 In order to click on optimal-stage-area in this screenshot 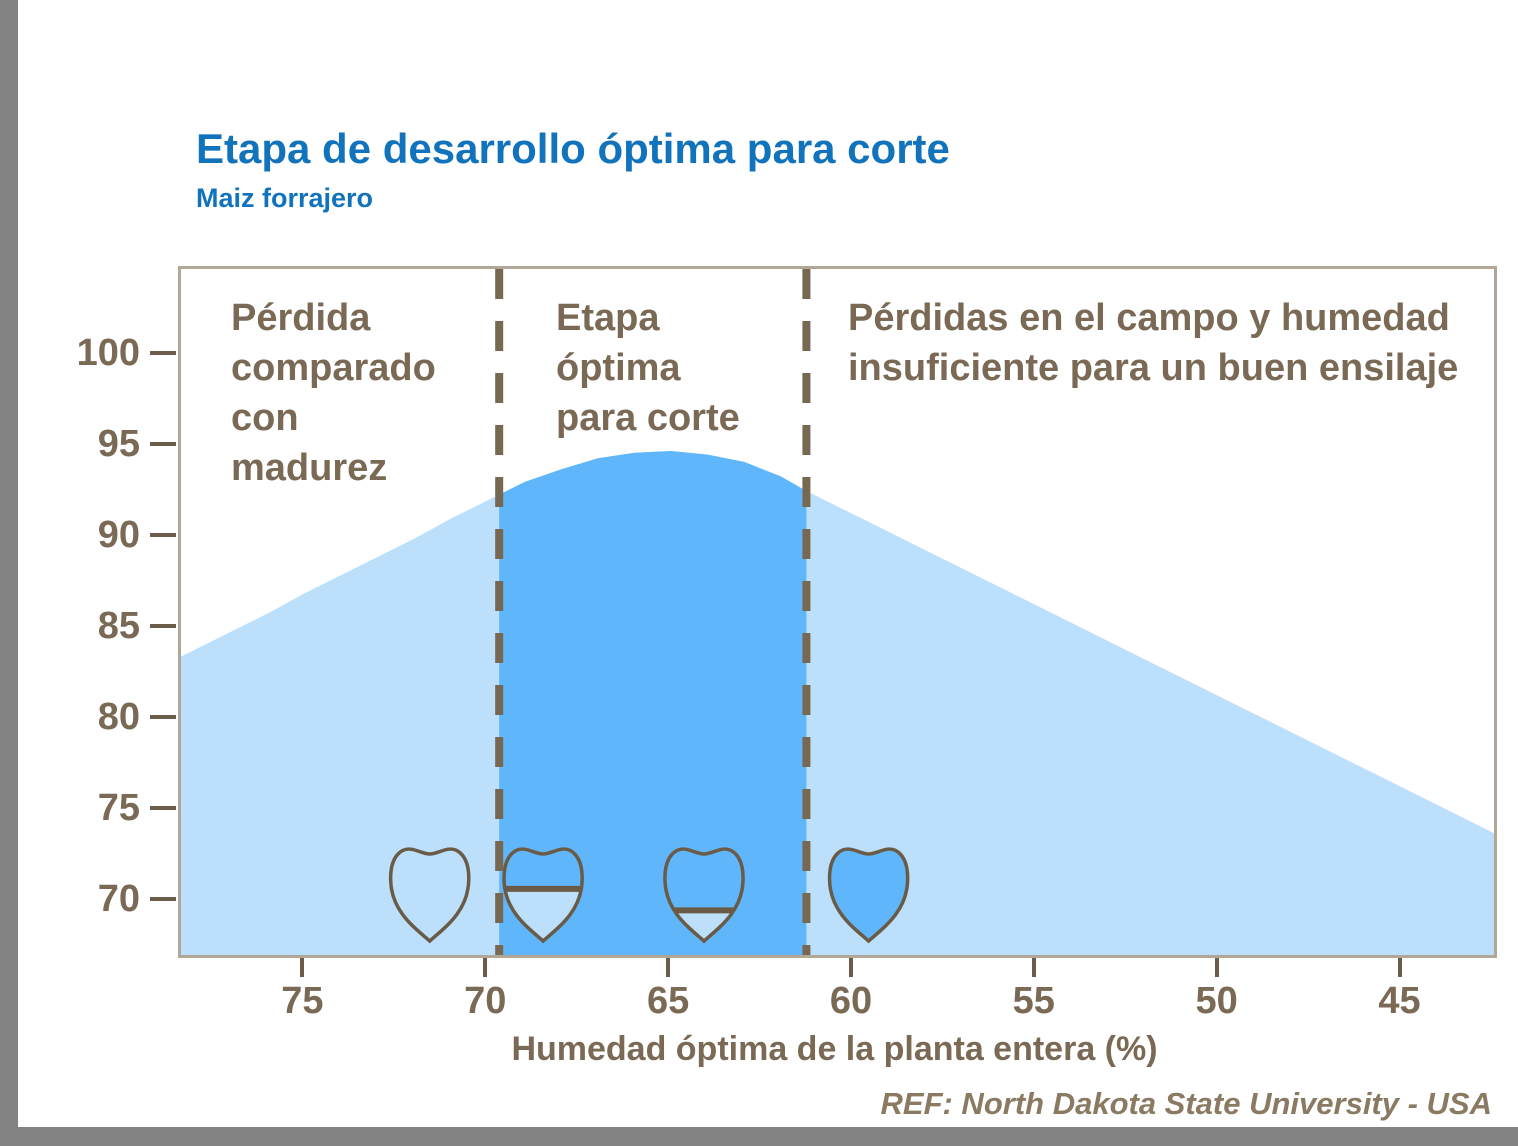, I will do `click(653, 703)`.